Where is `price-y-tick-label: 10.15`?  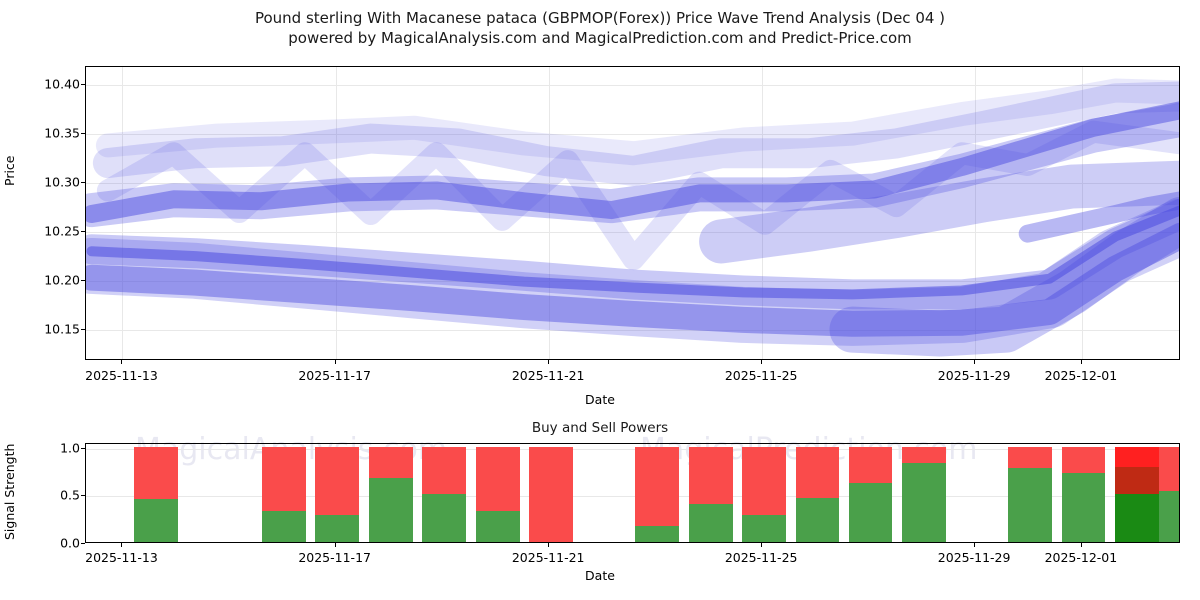
price-y-tick-label: 10.15 is located at coordinates (62, 329).